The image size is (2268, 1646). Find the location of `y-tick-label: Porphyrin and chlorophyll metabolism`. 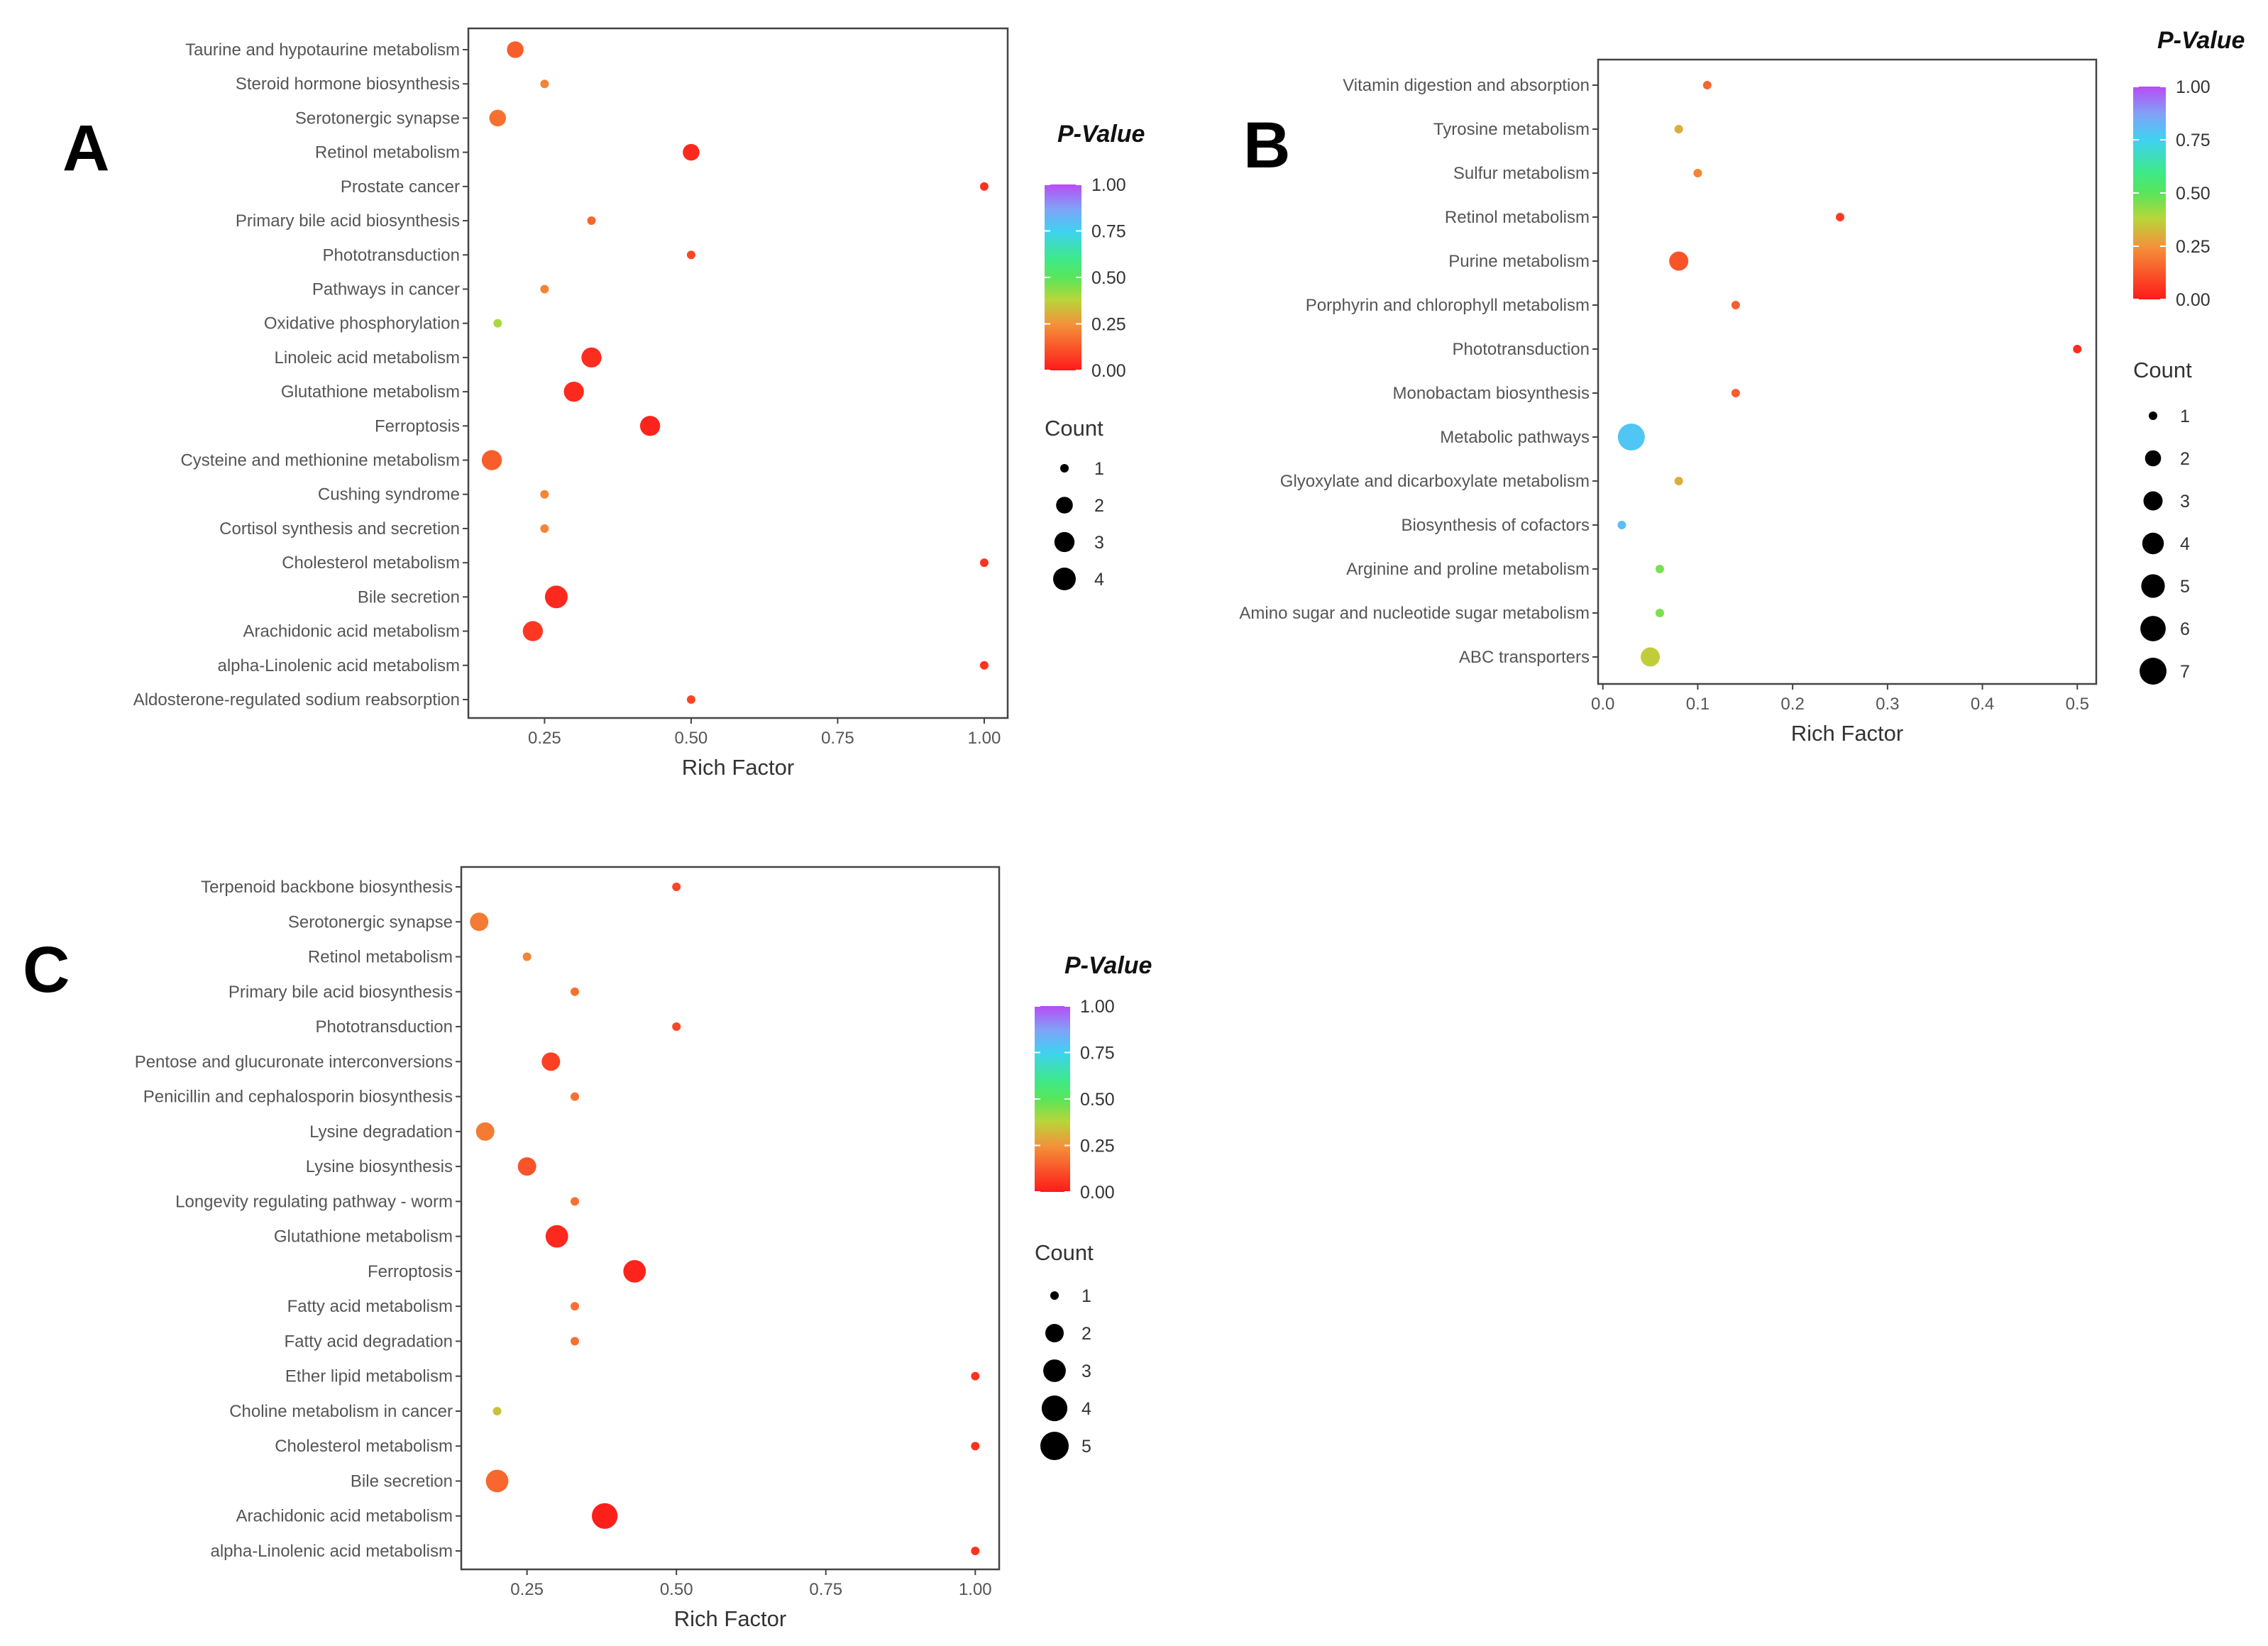

y-tick-label: Porphyrin and chlorophyll metabolism is located at coordinates (1448, 305).